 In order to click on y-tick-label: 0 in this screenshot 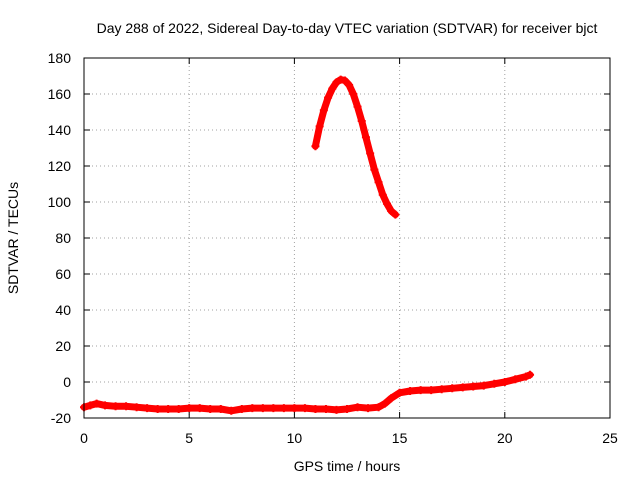, I will do `click(67, 382)`.